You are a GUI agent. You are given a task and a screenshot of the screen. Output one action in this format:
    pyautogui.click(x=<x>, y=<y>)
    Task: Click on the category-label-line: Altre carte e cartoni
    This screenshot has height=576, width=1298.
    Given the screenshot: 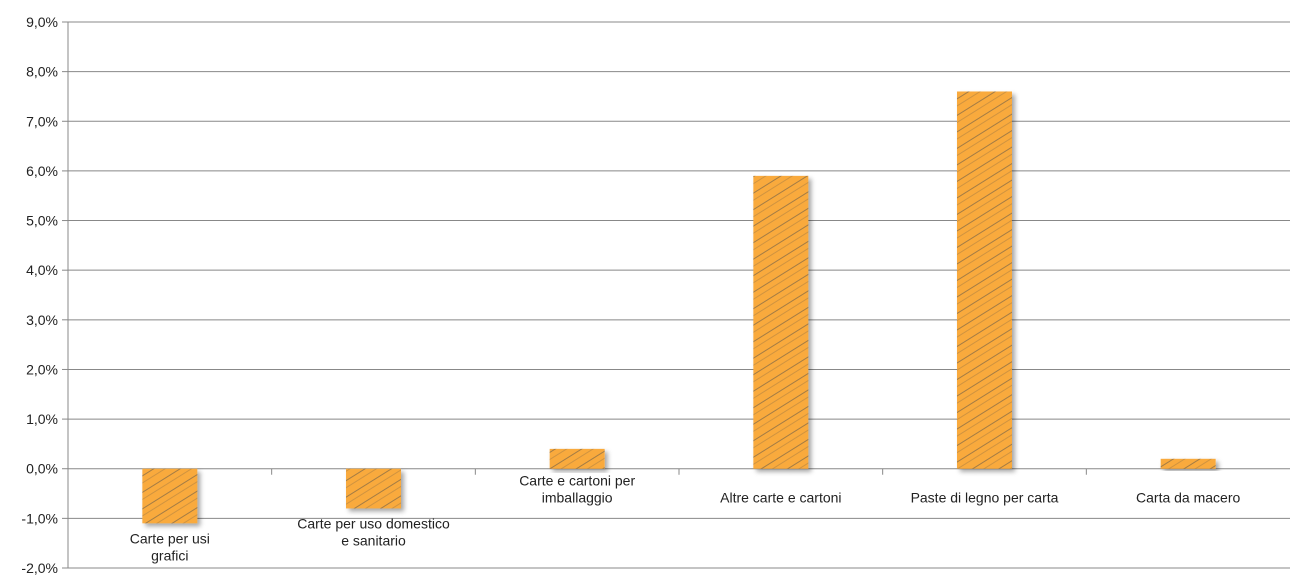 What is the action you would take?
    pyautogui.click(x=780, y=498)
    